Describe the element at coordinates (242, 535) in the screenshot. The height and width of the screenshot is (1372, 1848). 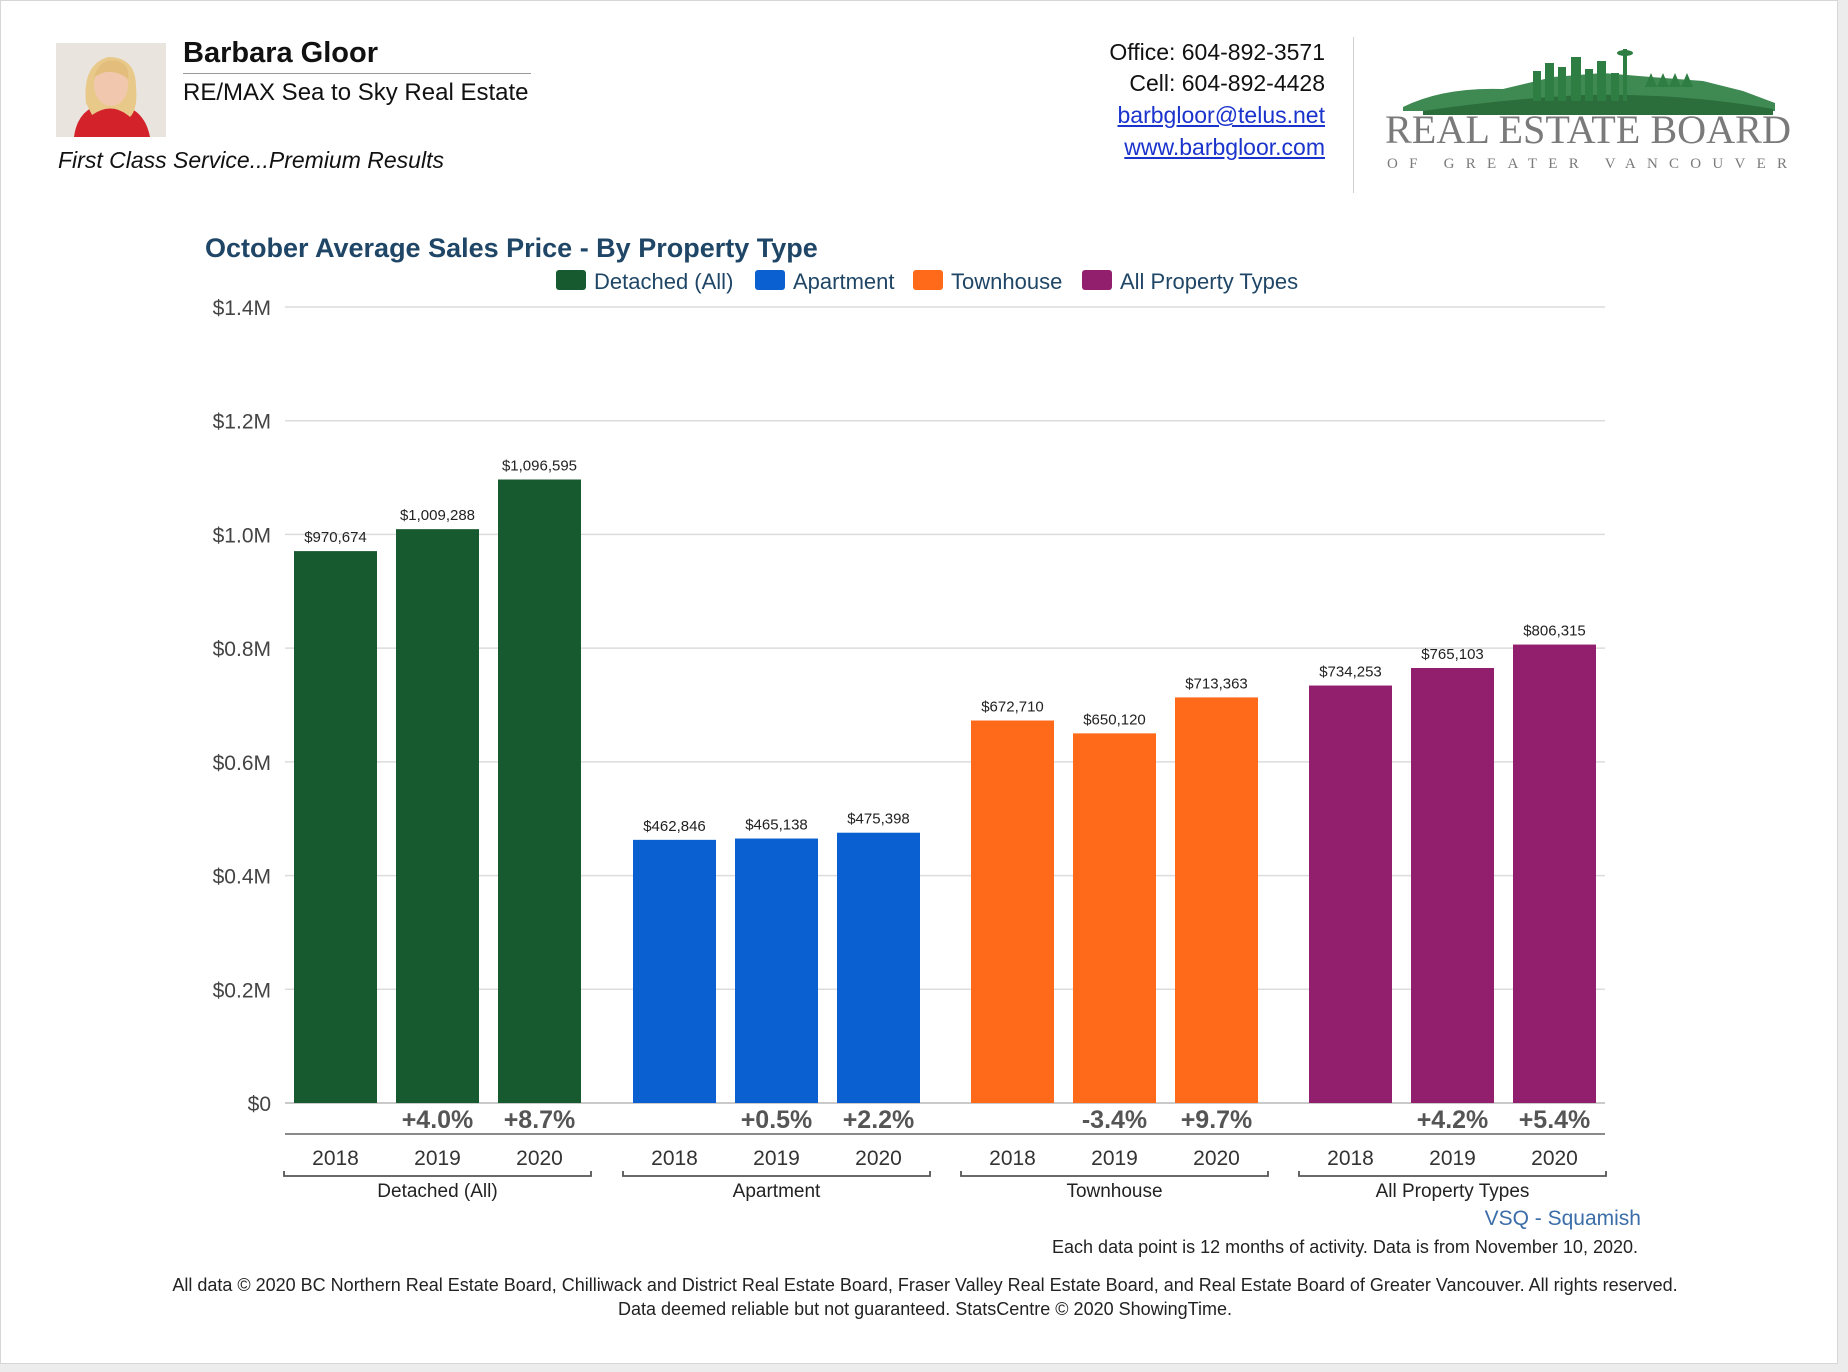
I see `y-tick-label: $1.0M` at that location.